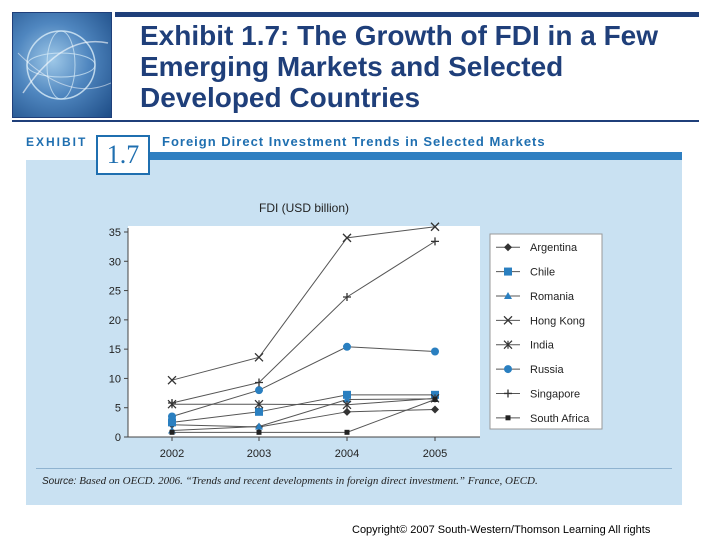  What do you see at coordinates (115, 379) in the screenshot?
I see `y-tick-label: 10` at bounding box center [115, 379].